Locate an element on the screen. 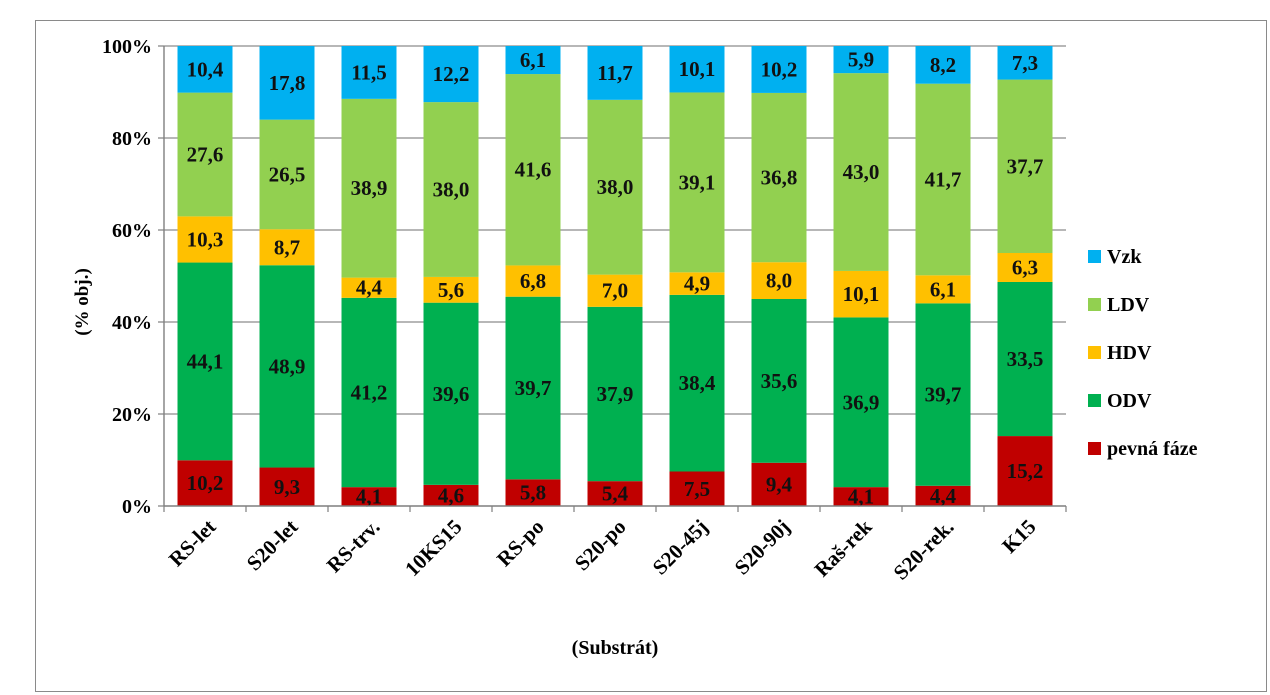 The width and height of the screenshot is (1270, 695). data-label: 44,1 is located at coordinates (205, 361).